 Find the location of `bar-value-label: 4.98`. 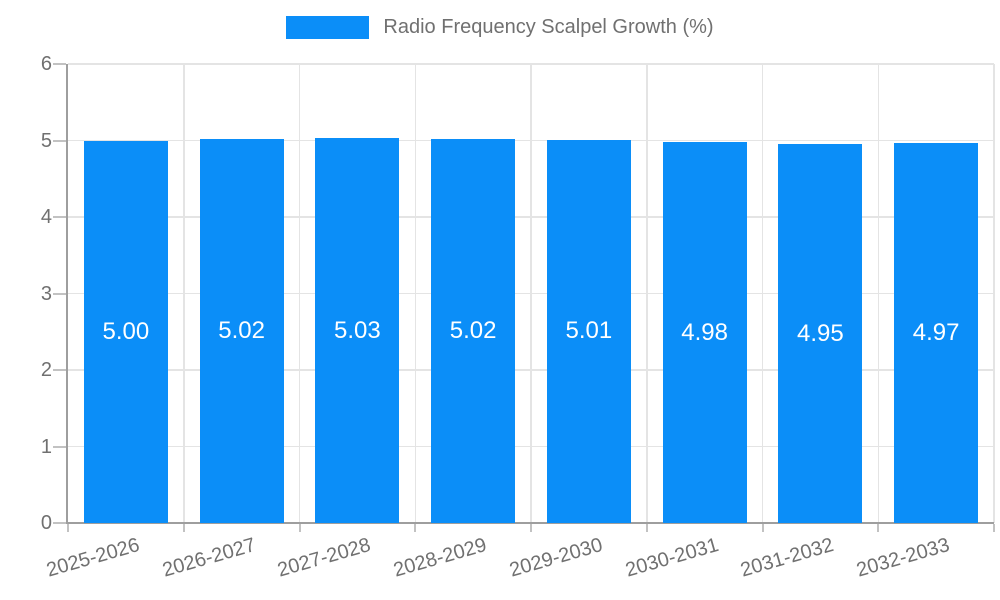

bar-value-label: 4.98 is located at coordinates (704, 332).